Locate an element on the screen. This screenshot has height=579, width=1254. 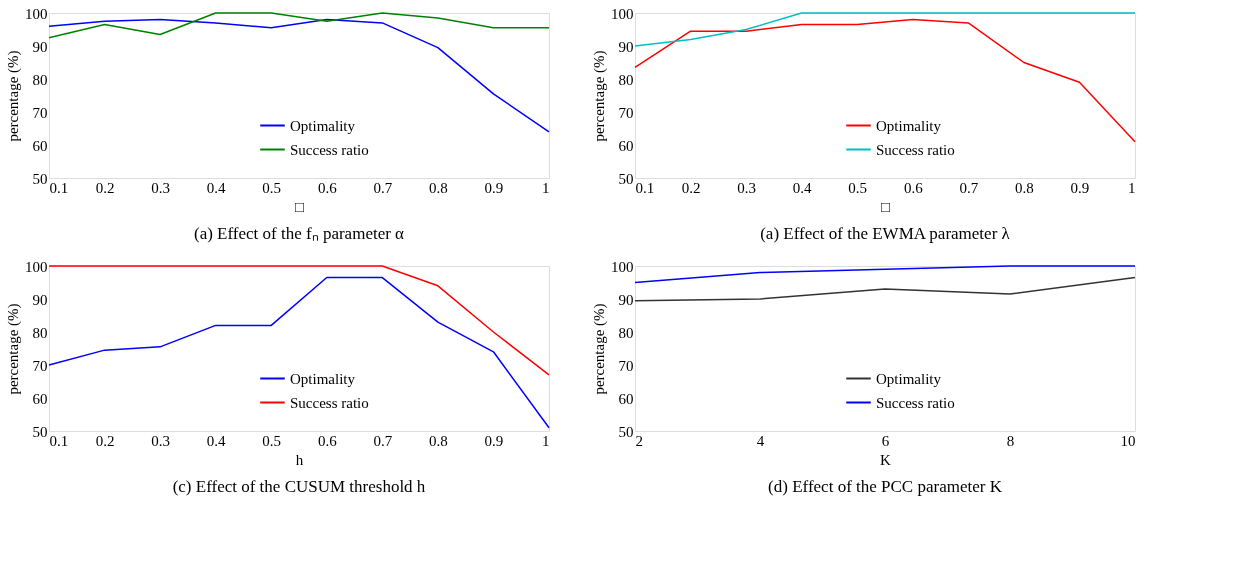
text: (a) Effect of the EWMA parameter λ is located at coordinates (885, 233).